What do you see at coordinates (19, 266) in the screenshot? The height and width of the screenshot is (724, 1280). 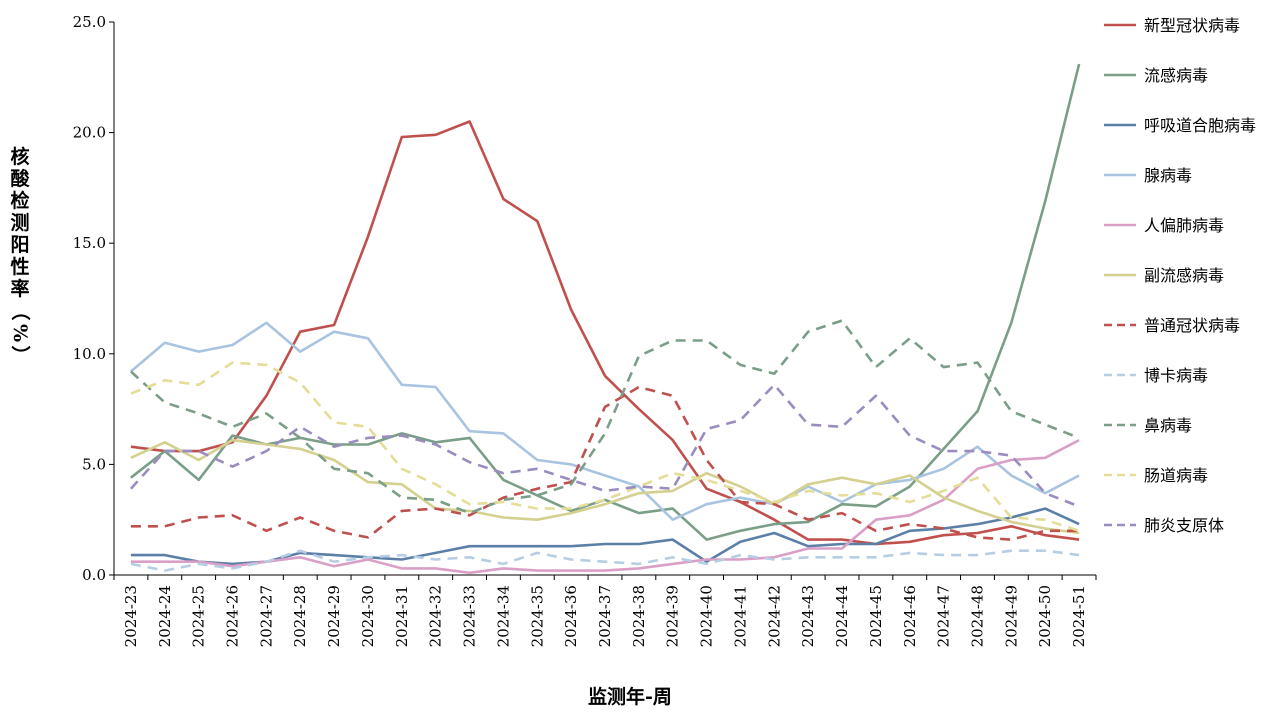 I see `y-axis-title-char: 性` at bounding box center [19, 266].